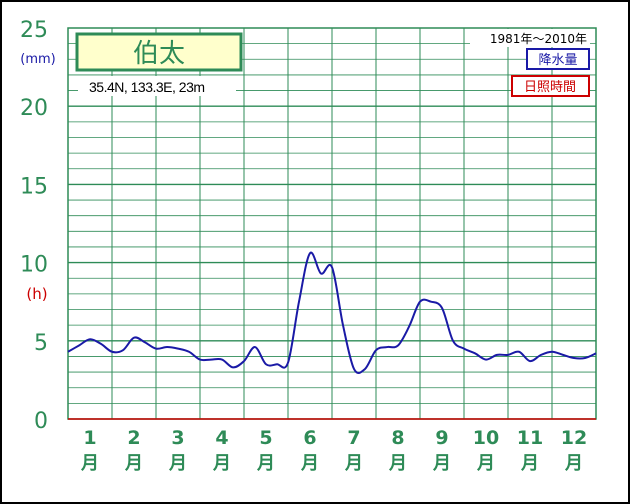 The width and height of the screenshot is (630, 504). I want to click on legend-sun-label: 日照時間, so click(550, 87).